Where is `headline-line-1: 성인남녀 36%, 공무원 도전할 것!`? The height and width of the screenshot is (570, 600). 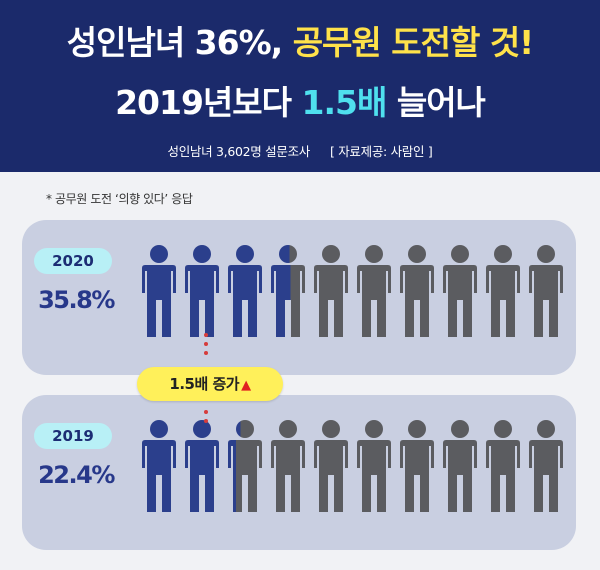
headline-line-1: 성인남녀 36%, 공무원 도전할 것! is located at coordinates (300, 43).